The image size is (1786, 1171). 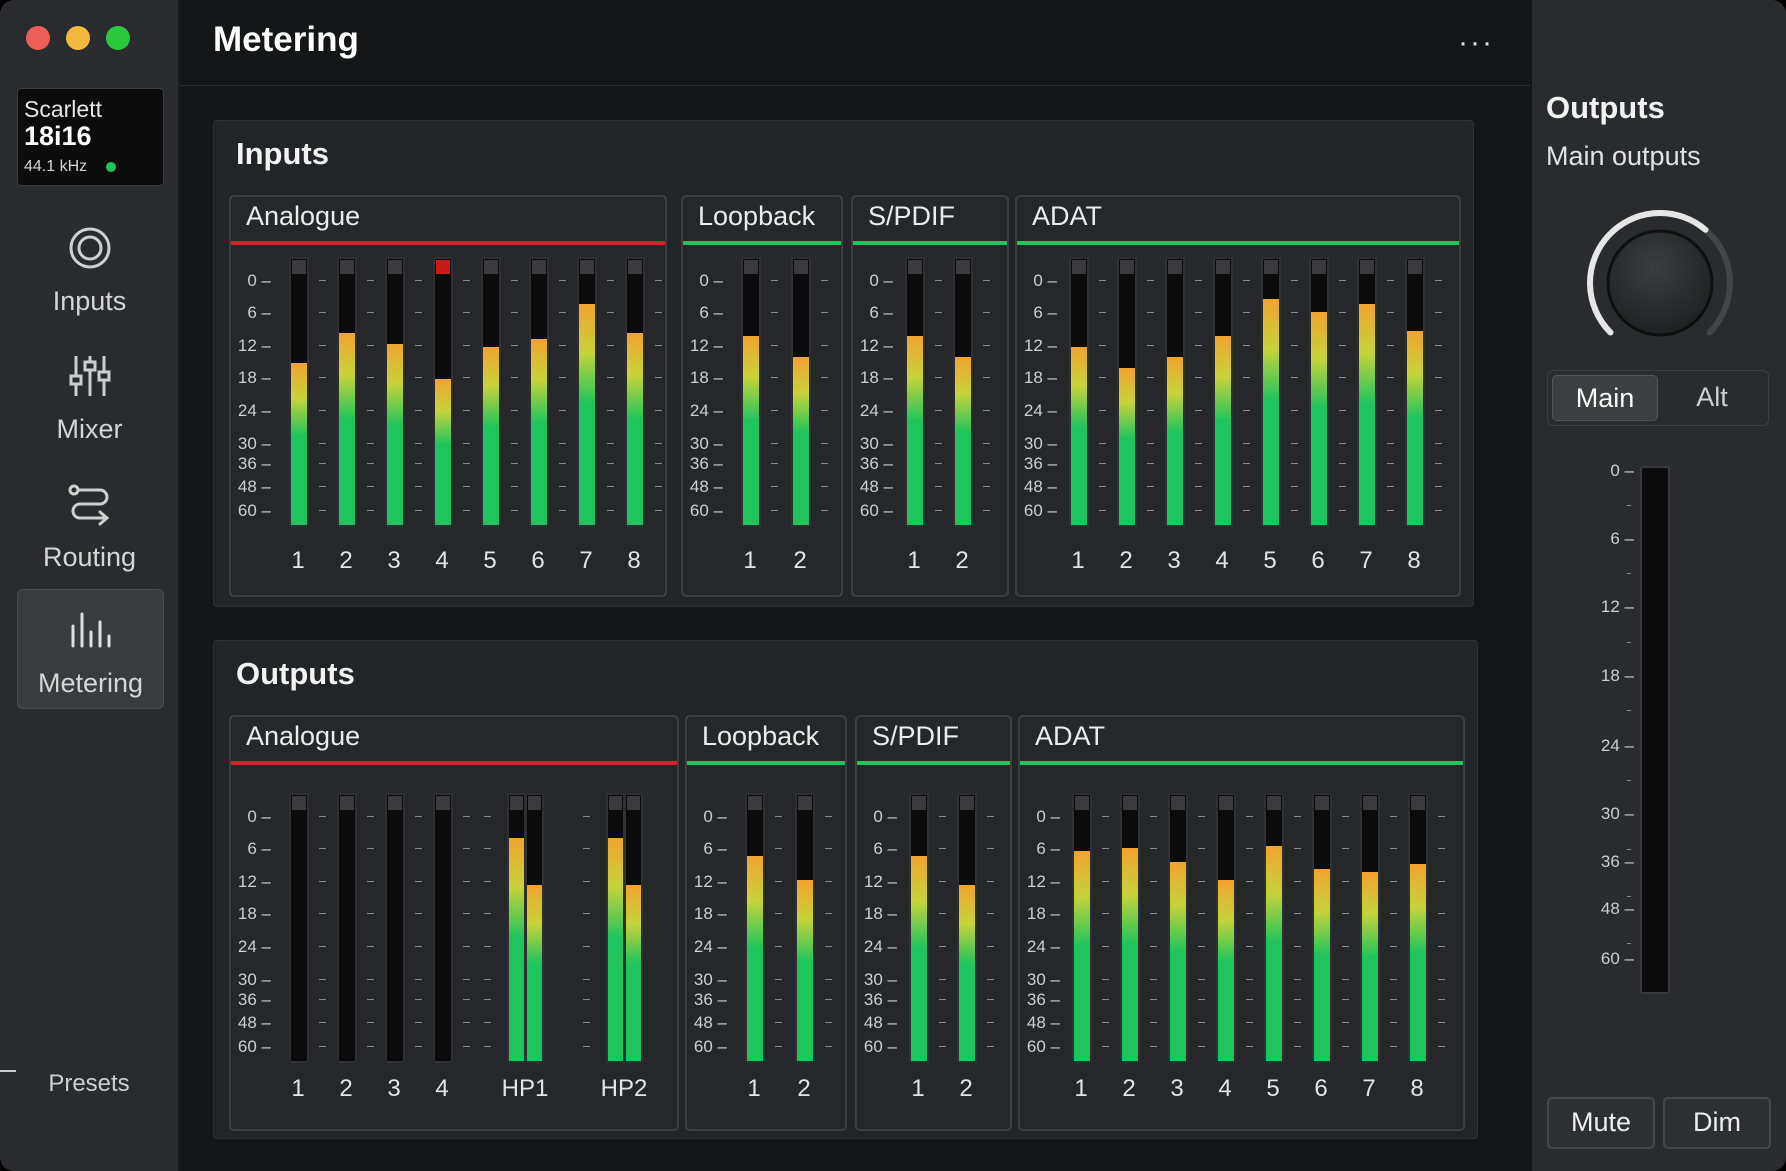 I want to click on channel-label: 3, so click(x=394, y=1088).